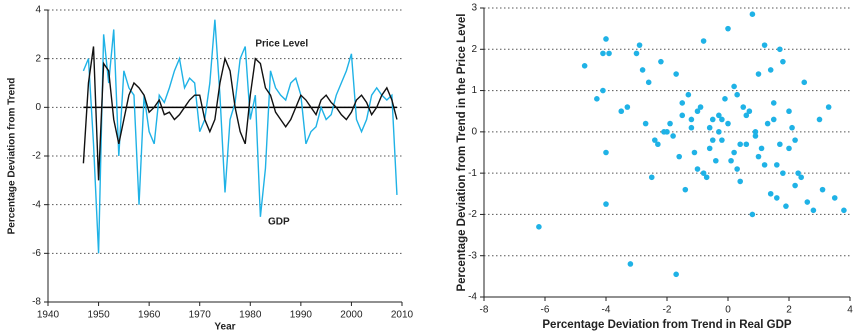 This screenshot has width=856, height=334. What do you see at coordinates (149, 315) in the screenshot?
I see `x-tick-label: 1960` at bounding box center [149, 315].